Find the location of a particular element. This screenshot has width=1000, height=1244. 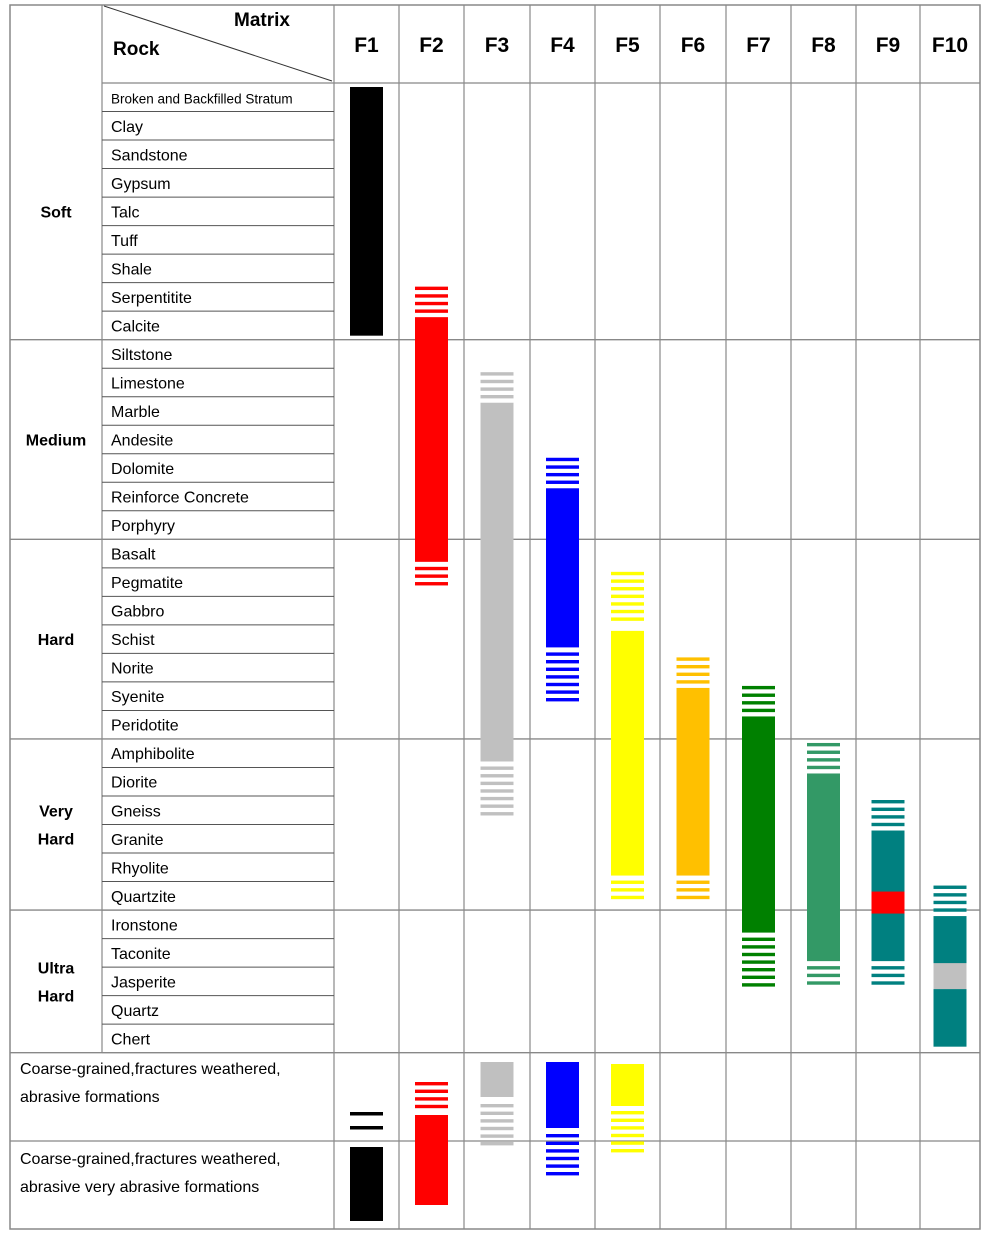

rock-name-label: Tuff is located at coordinates (124, 241).